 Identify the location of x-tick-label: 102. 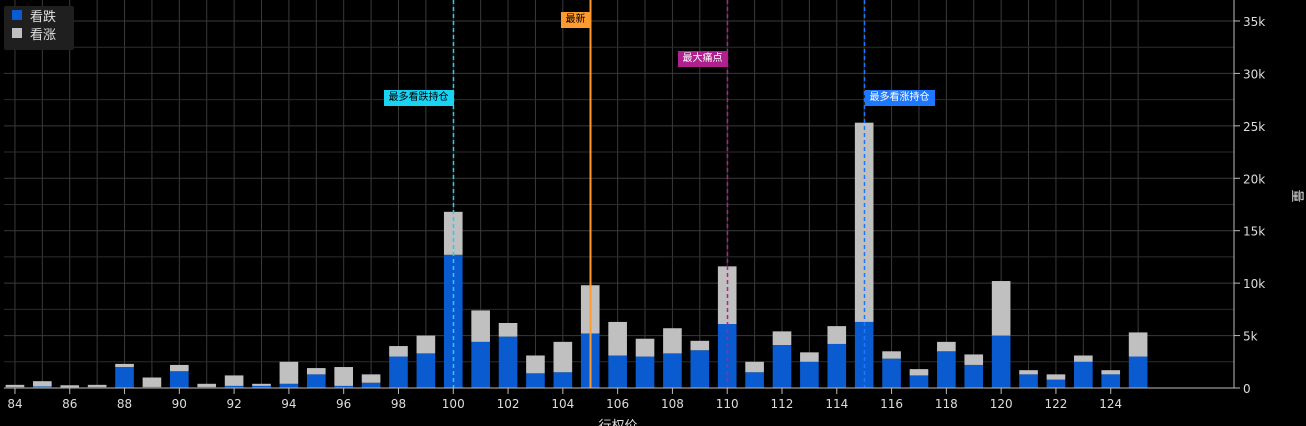
(508, 404).